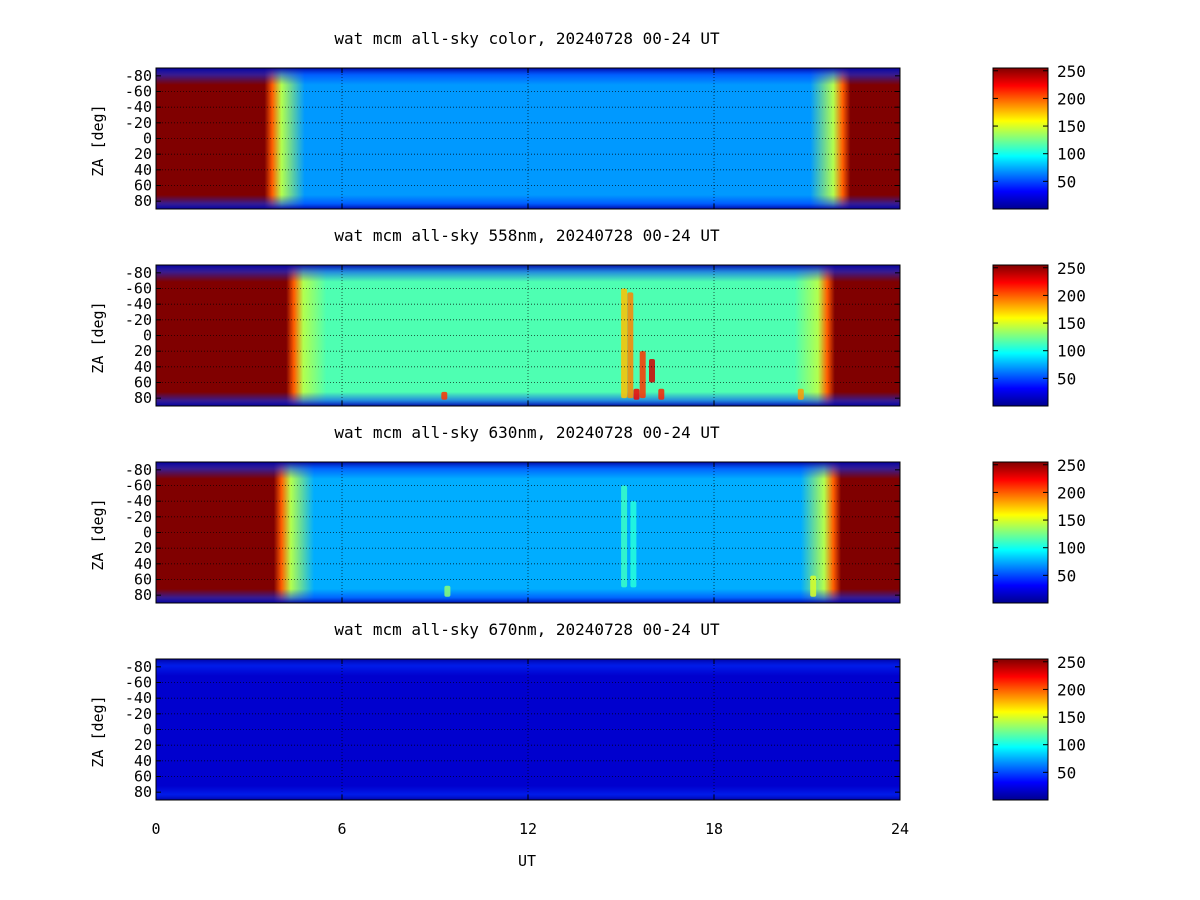 This screenshot has height=900, width=1200. What do you see at coordinates (527, 38) in the screenshot?
I see `panel-title: wat mcm all-sky color, 20240728 00-24 UT` at bounding box center [527, 38].